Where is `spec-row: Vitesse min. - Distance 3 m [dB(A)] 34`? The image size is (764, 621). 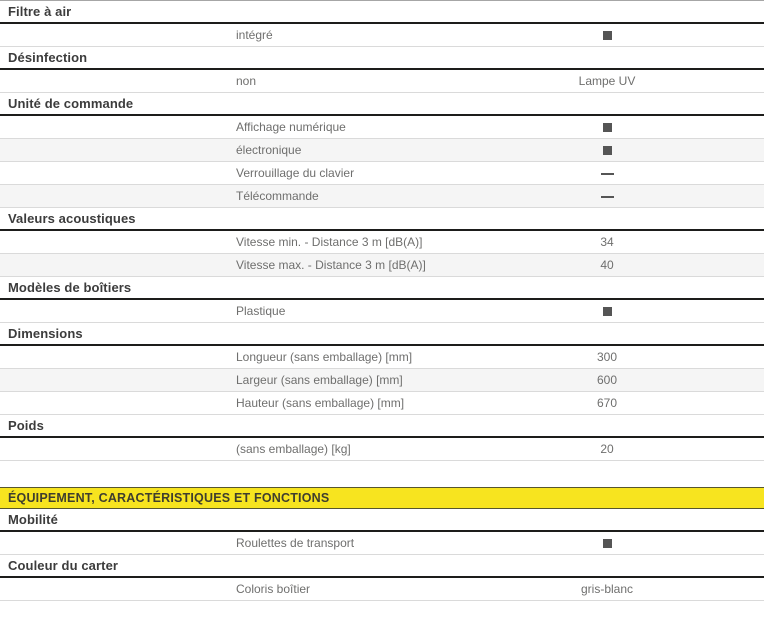 spec-row: Vitesse min. - Distance 3 m [dB(A)] 34 is located at coordinates (382, 242).